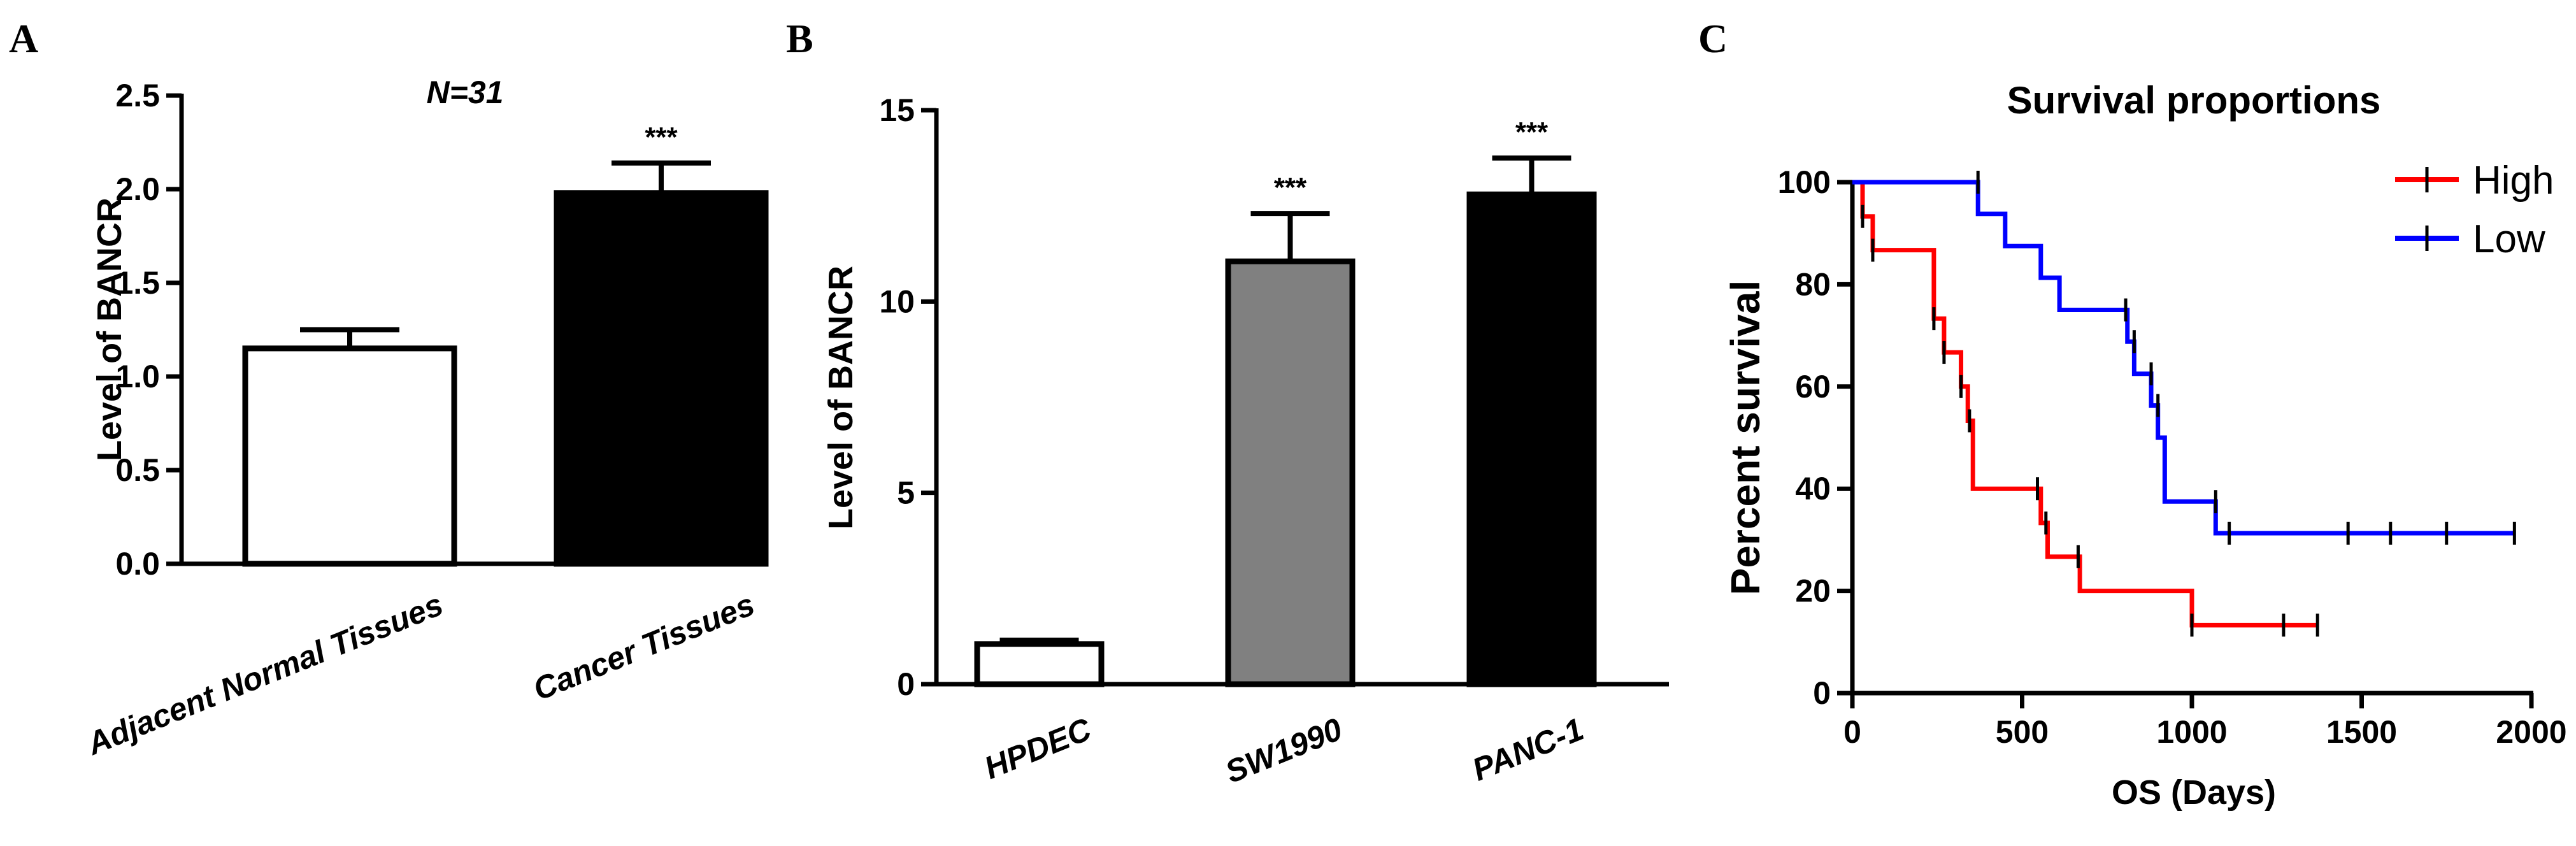  What do you see at coordinates (1804, 182) in the screenshot?
I see `y-tick-label: 100` at bounding box center [1804, 182].